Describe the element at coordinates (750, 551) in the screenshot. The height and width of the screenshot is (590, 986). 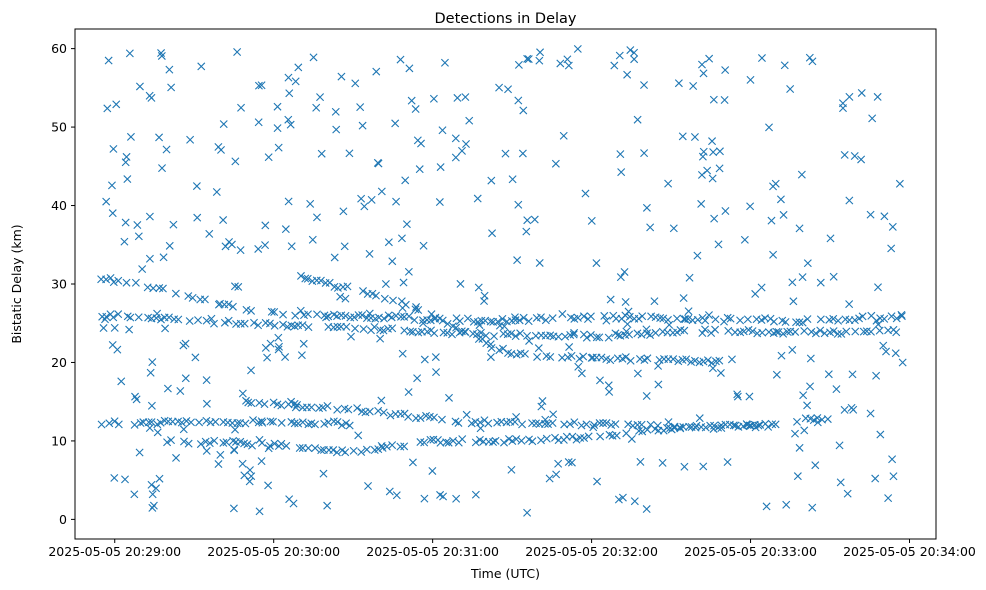
I see `x-tick-label: 2025-05-05 20:33:00` at that location.